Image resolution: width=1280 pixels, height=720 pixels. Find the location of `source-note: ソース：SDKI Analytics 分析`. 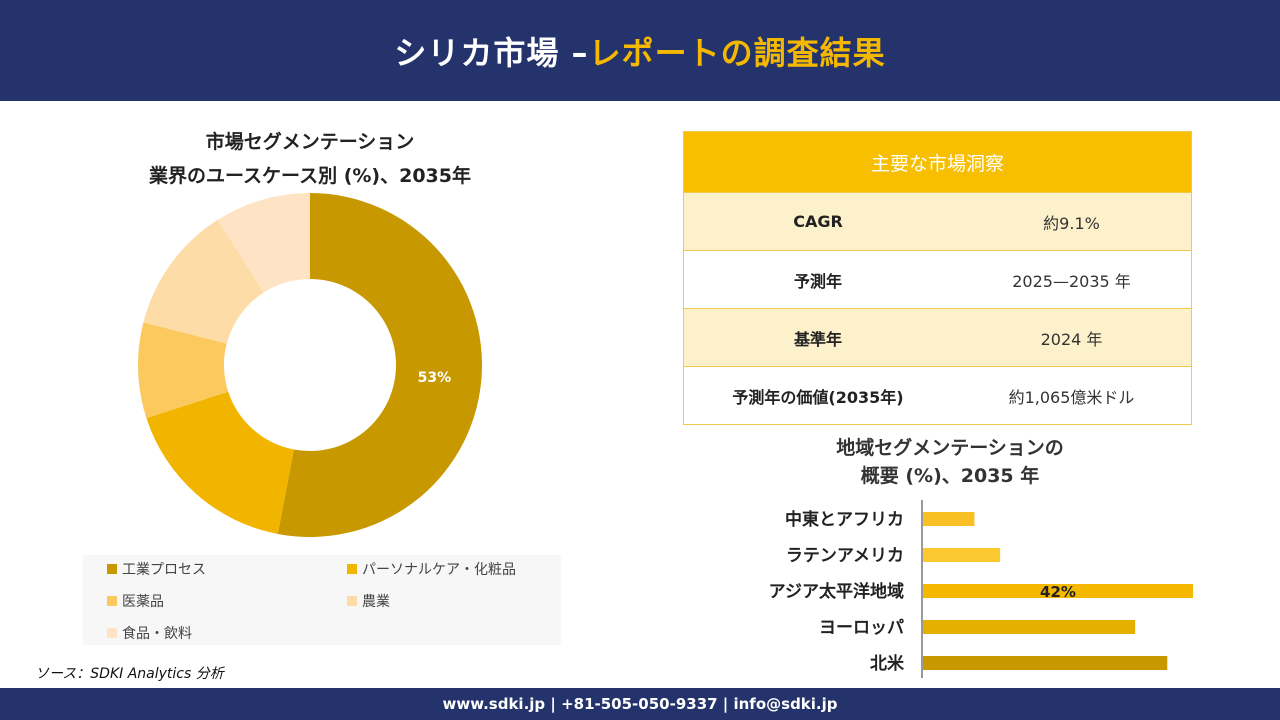

source-note: ソース：SDKI Analytics 分析 is located at coordinates (129, 674).